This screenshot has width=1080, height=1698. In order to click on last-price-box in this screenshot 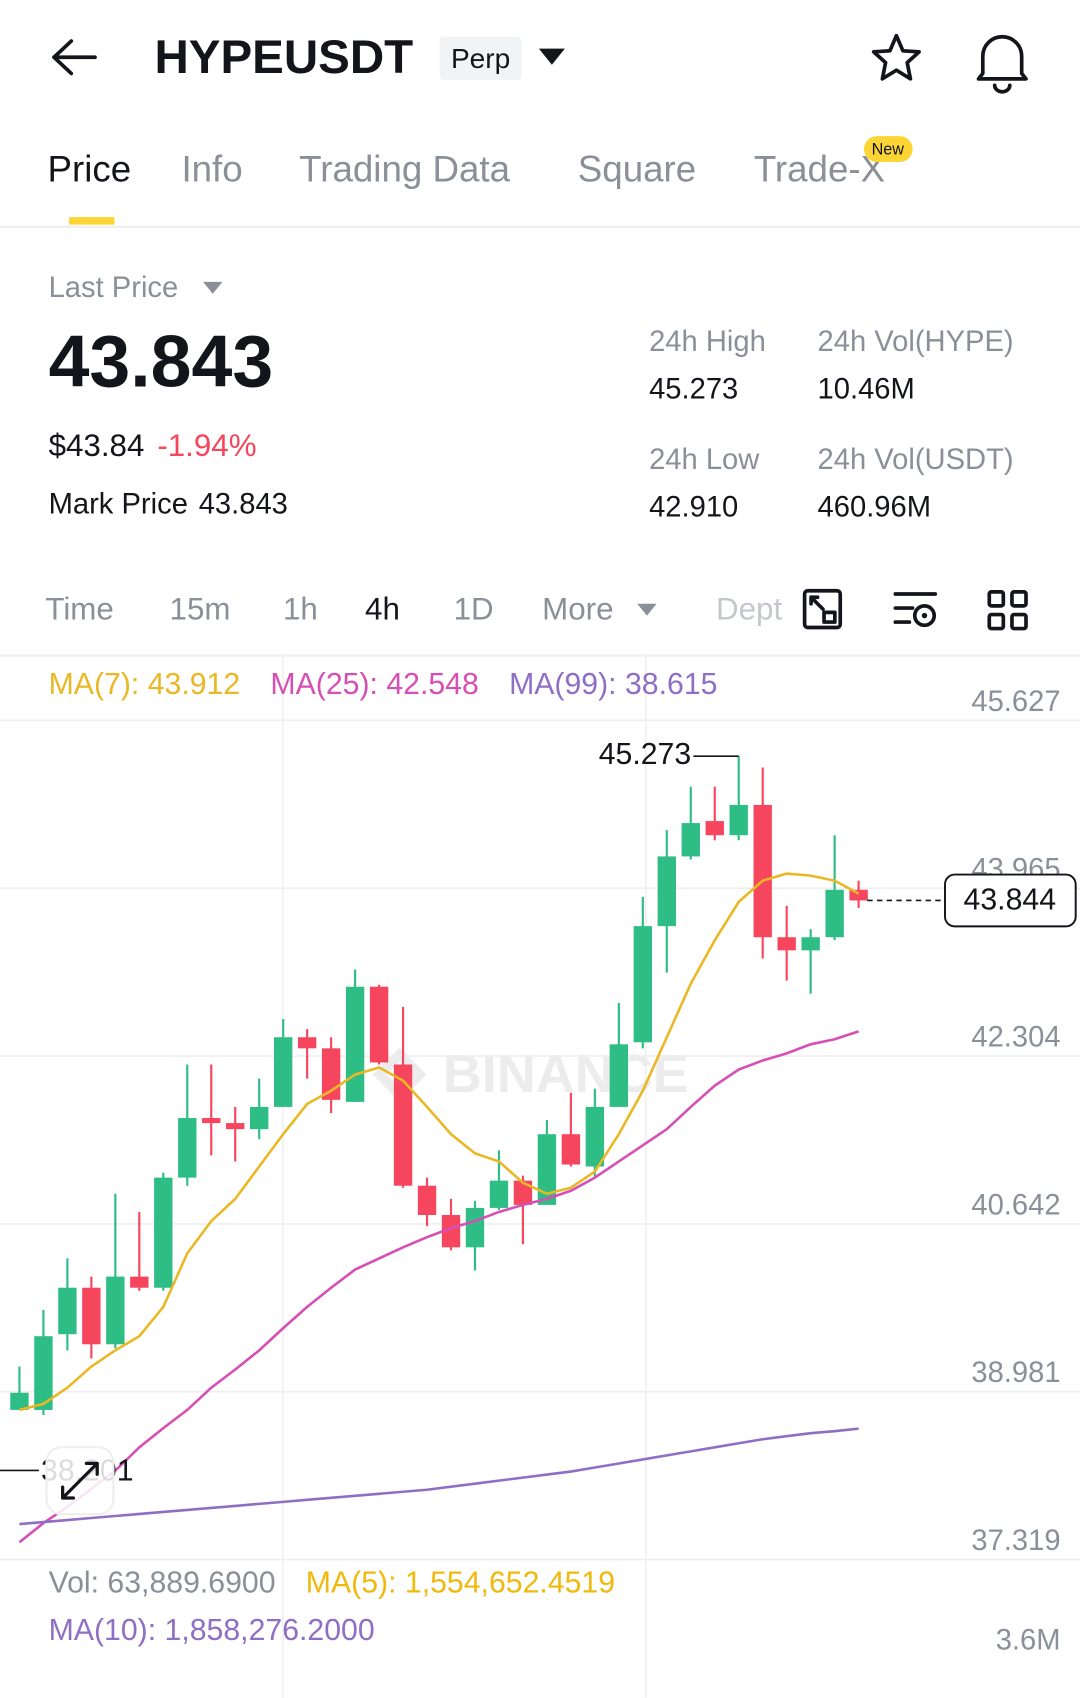, I will do `click(1010, 900)`.